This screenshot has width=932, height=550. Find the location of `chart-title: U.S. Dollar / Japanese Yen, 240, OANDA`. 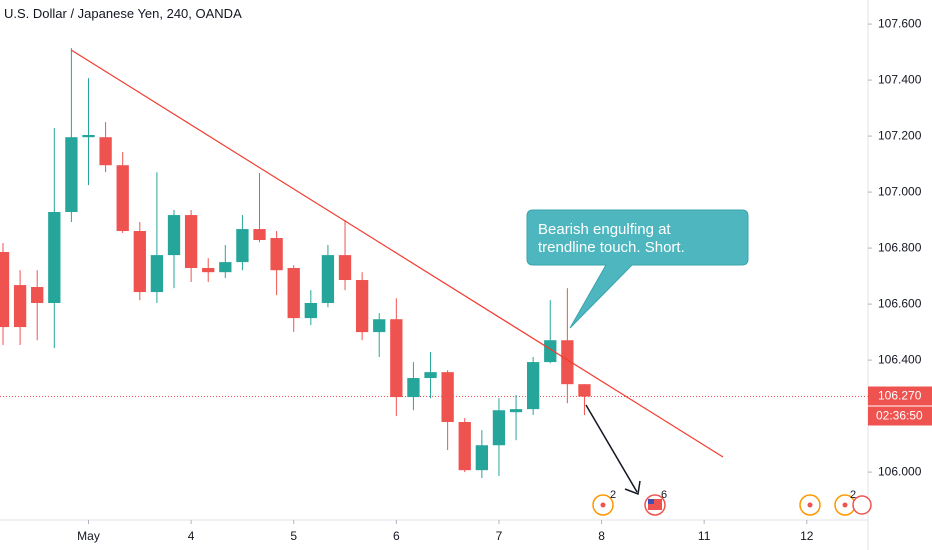

chart-title: U.S. Dollar / Japanese Yen, 240, OANDA is located at coordinates (123, 13).